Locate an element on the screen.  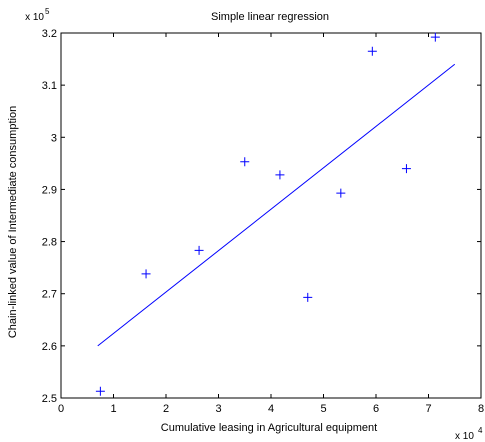
y-tick-label: 3.2 is located at coordinates (49, 34).